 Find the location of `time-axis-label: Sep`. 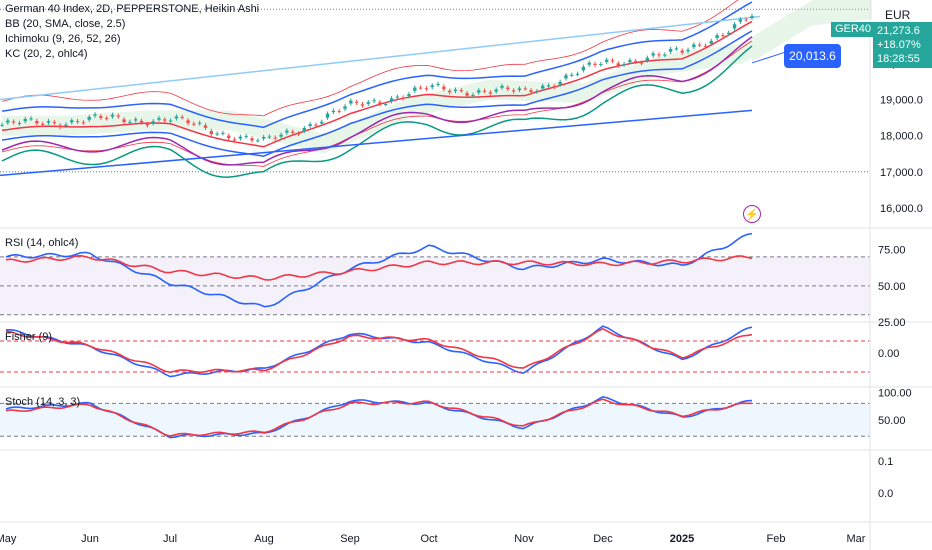

time-axis-label: Sep is located at coordinates (350, 539).